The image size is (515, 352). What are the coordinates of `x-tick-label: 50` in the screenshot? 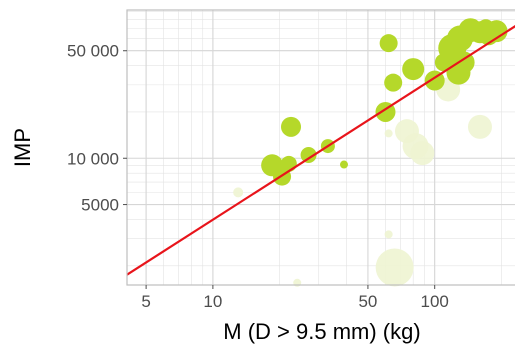 It's located at (367, 301).